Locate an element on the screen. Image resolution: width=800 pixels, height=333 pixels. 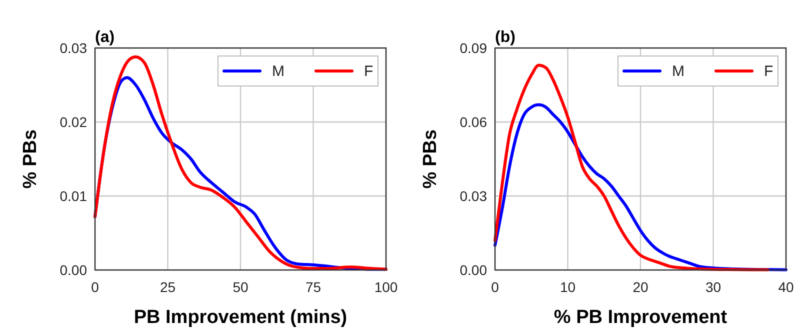
y-tick-label: 0.01 is located at coordinates (74, 196).